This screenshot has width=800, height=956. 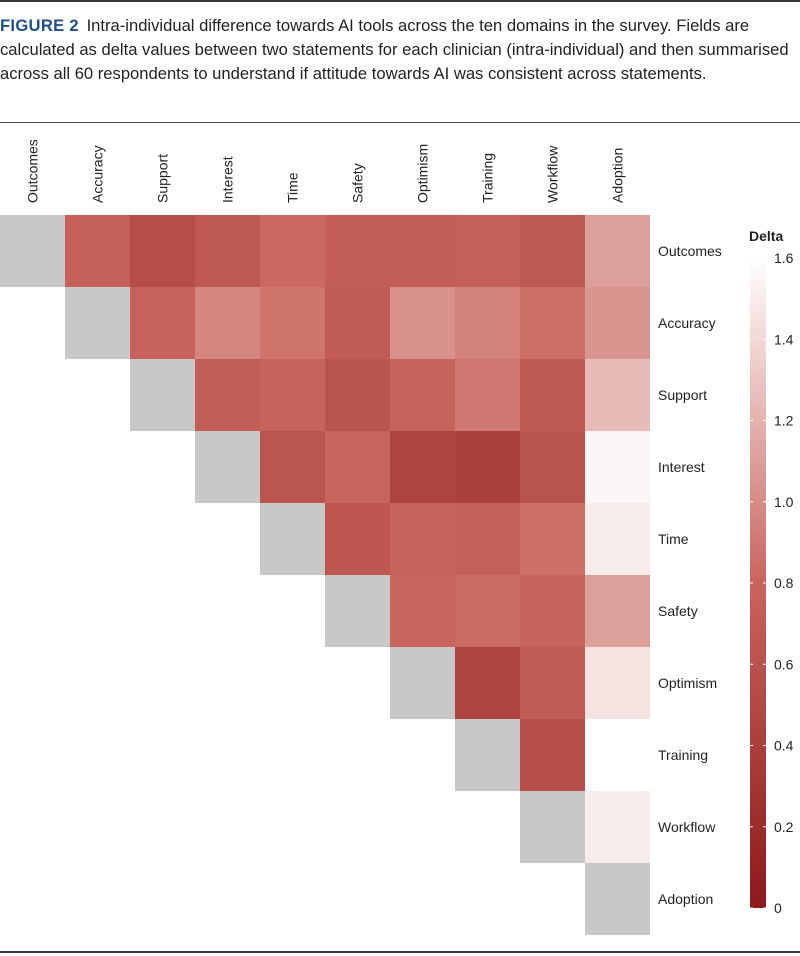 I want to click on legend-color-bar, so click(x=758, y=583).